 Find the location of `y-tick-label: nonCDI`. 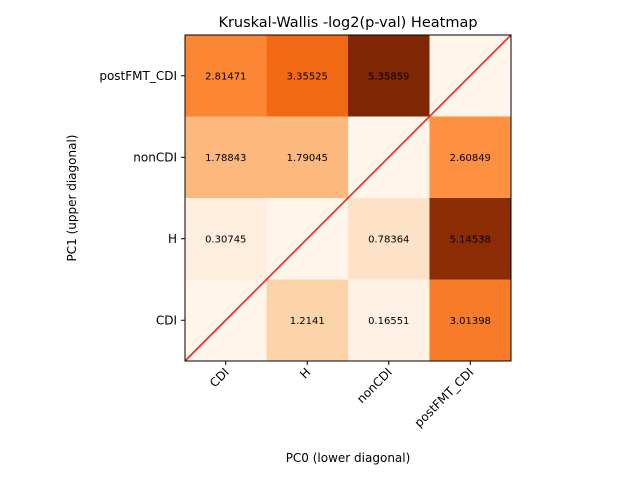

y-tick-label: nonCDI is located at coordinates (155, 157).